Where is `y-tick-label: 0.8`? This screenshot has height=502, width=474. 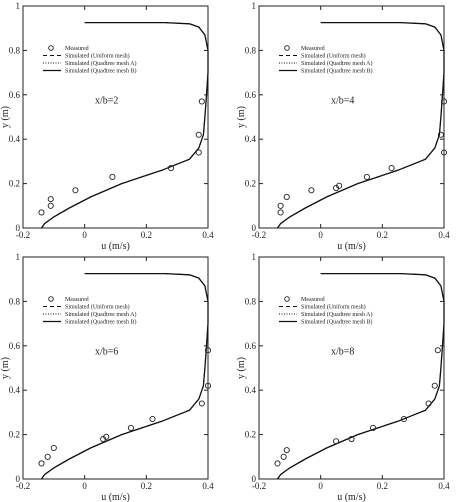 y-tick-label: 0.8 is located at coordinates (15, 301).